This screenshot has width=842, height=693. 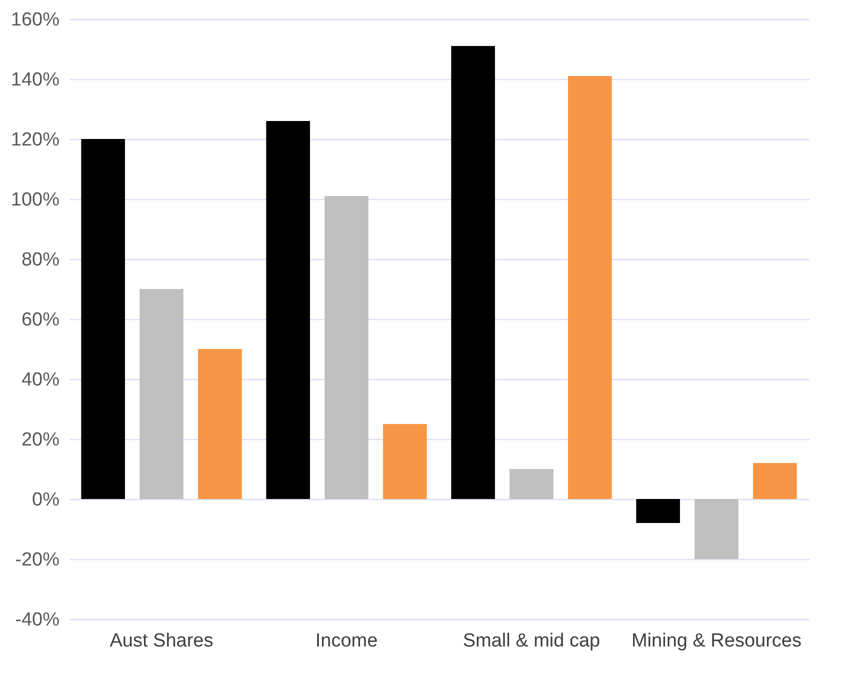 What do you see at coordinates (40, 260) in the screenshot?
I see `y-tick-label: 80%` at bounding box center [40, 260].